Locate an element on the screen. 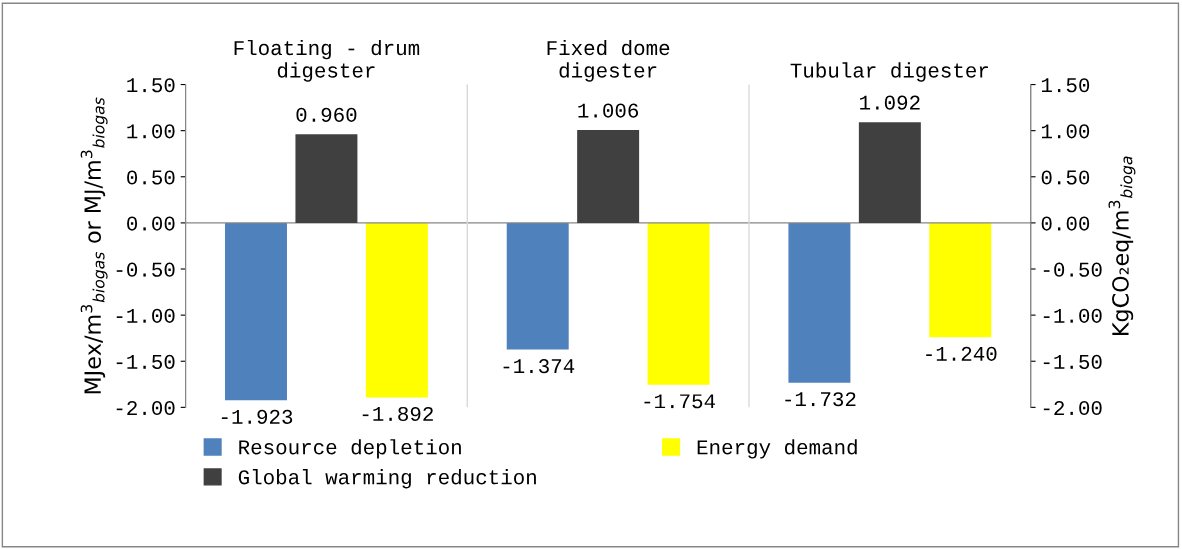 This screenshot has height=549, width=1182. data-label: 1.092 is located at coordinates (890, 102).